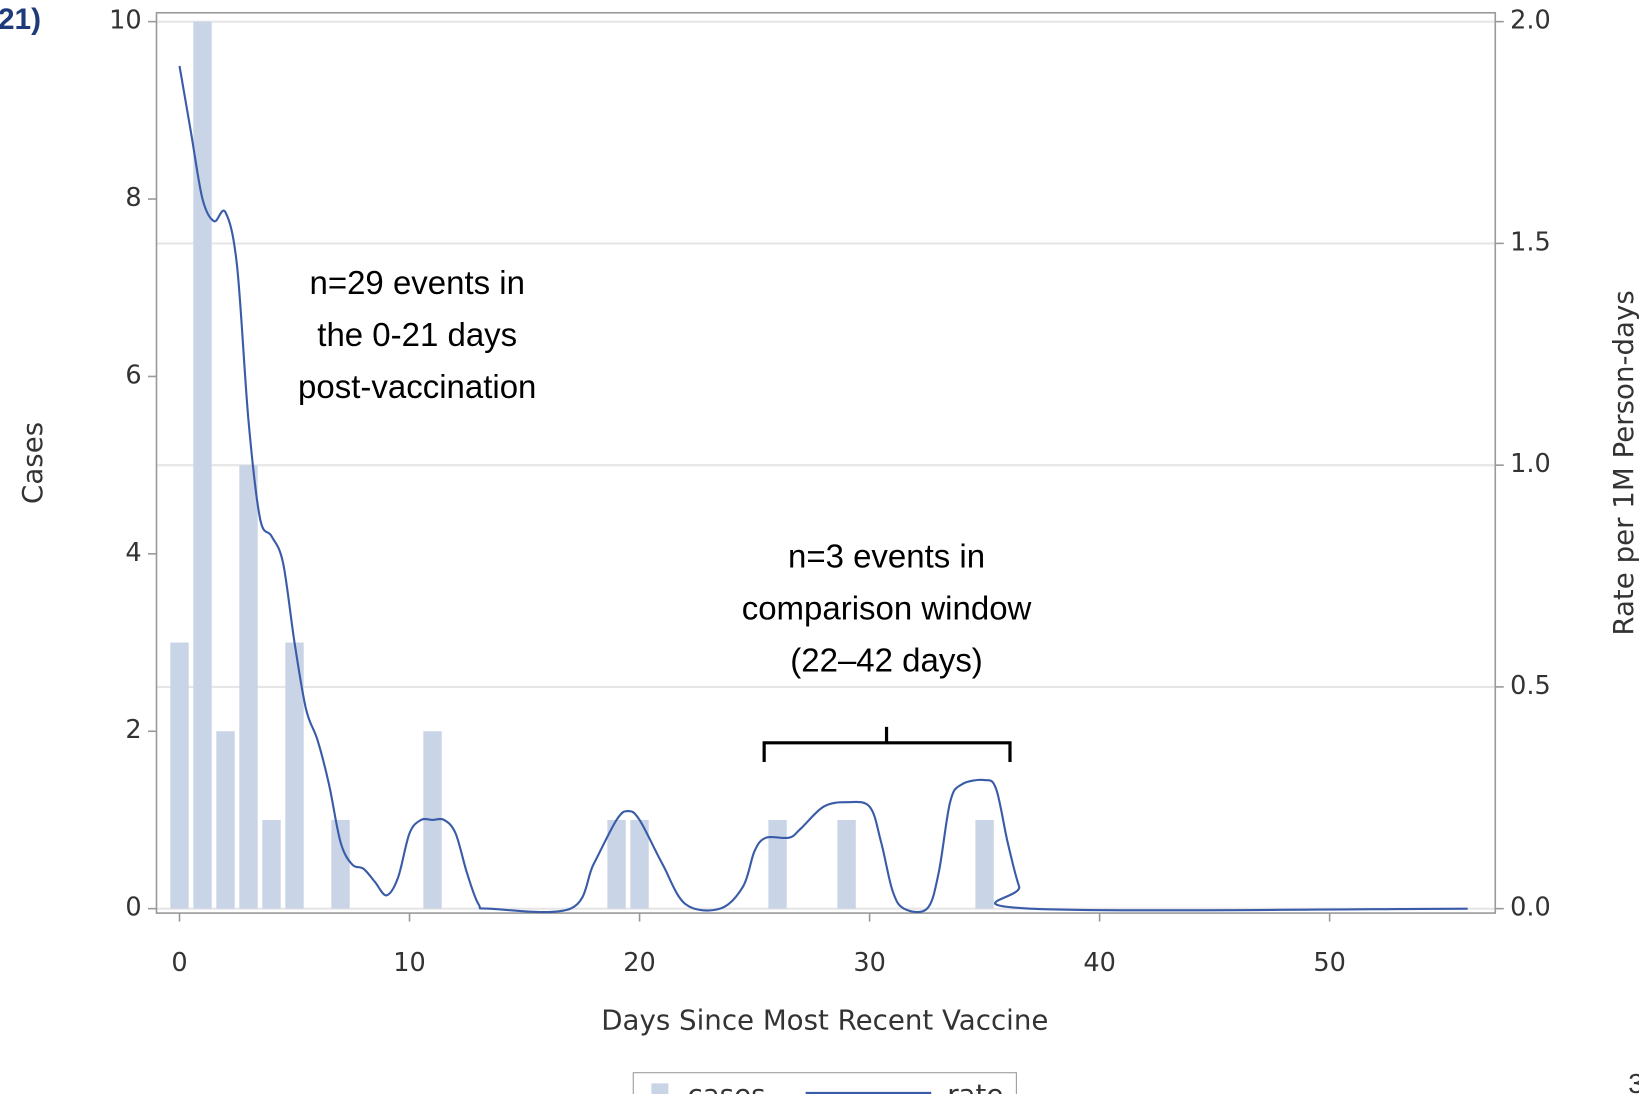  What do you see at coordinates (1530, 464) in the screenshot?
I see `y2-tick-label: 1.0` at bounding box center [1530, 464].